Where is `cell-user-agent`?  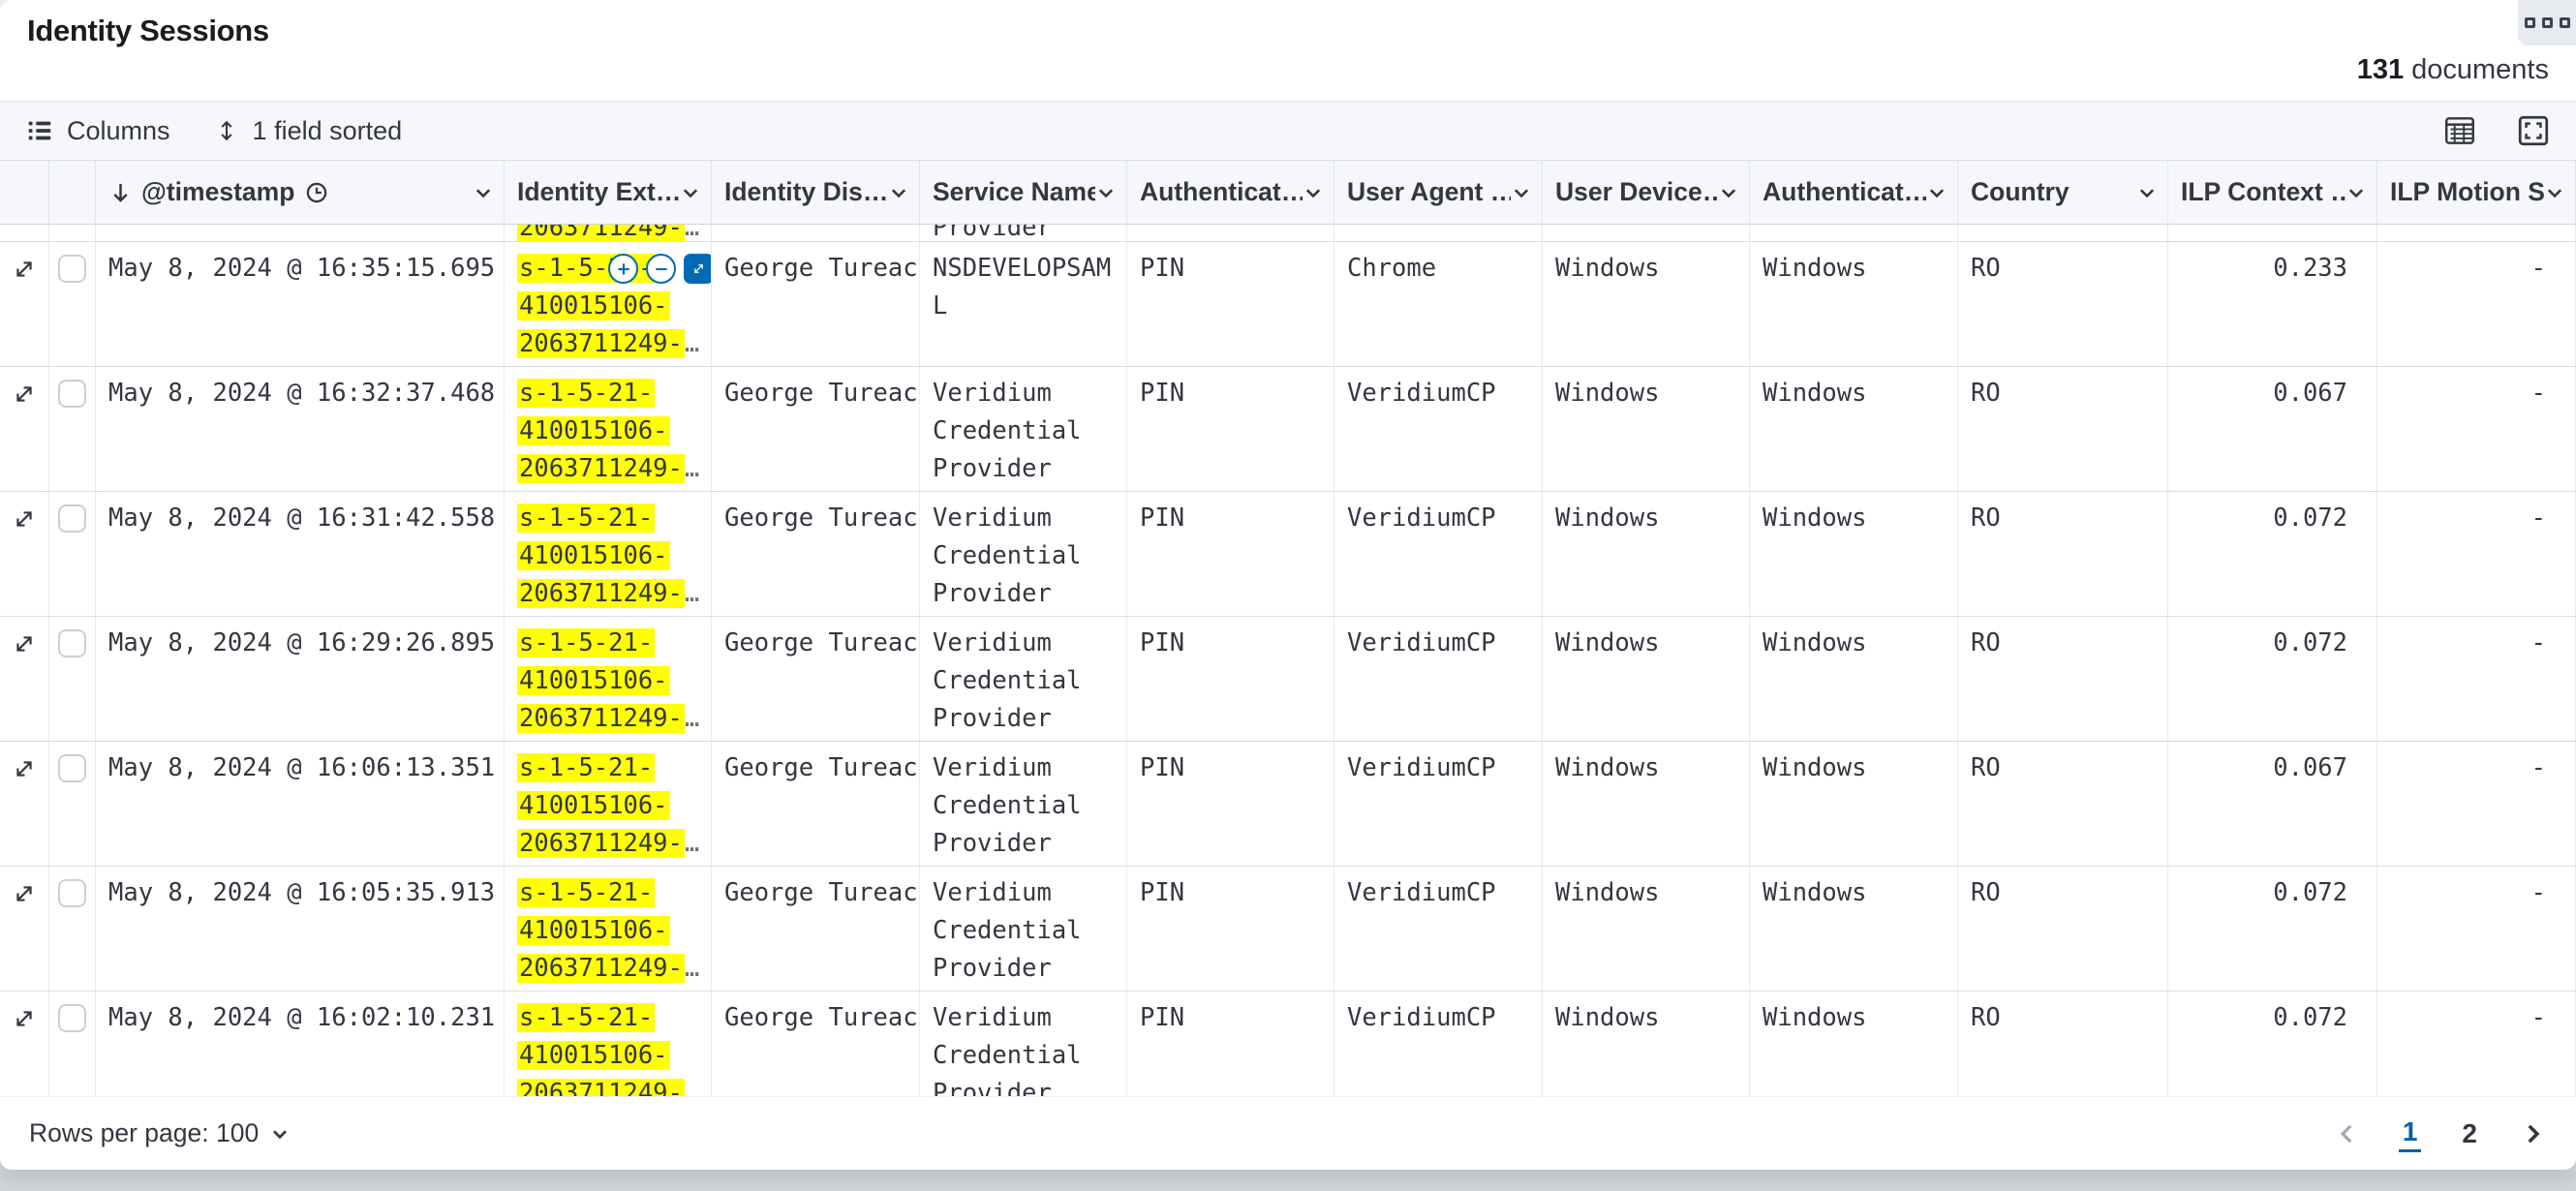 cell-user-agent is located at coordinates (1438, 233).